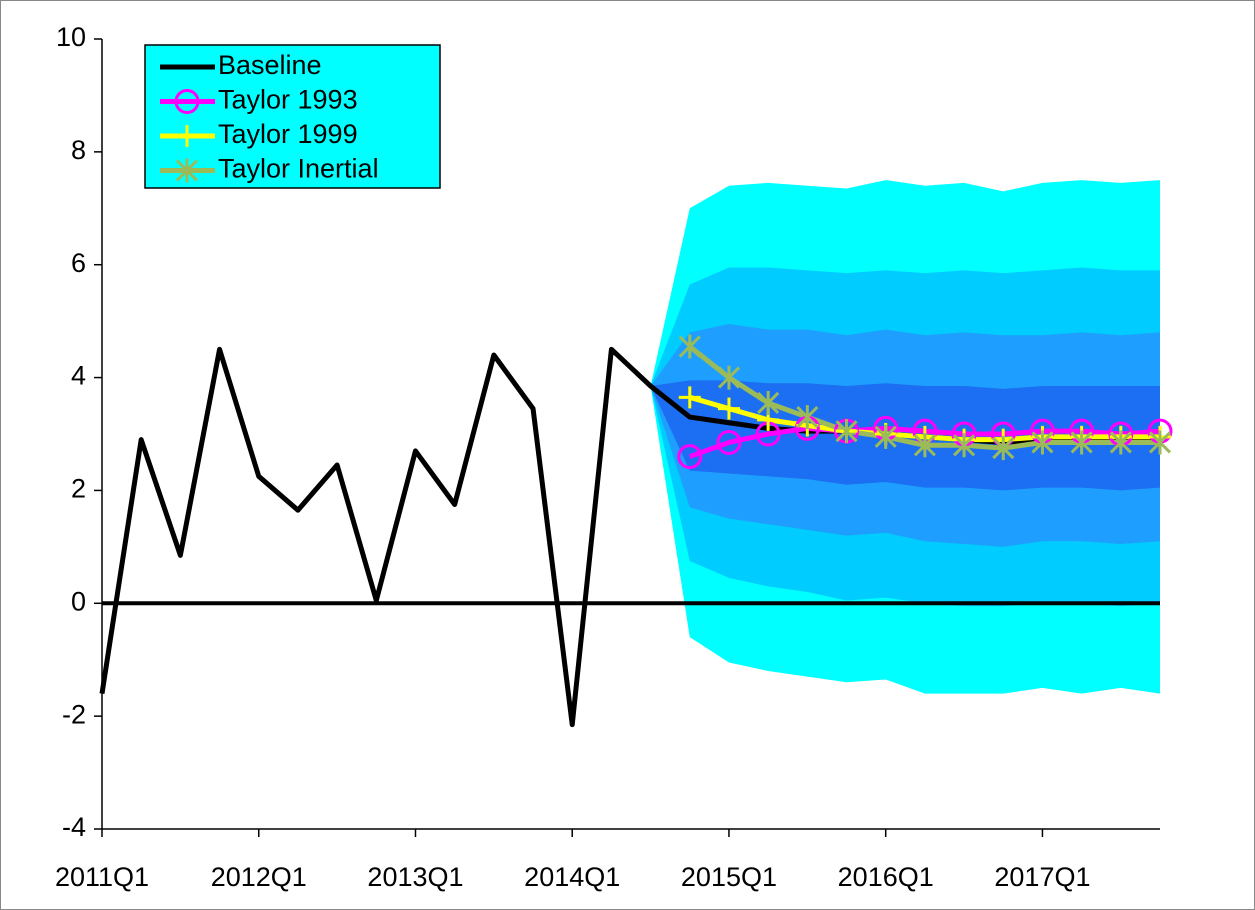  I want to click on x-tick-label: 2011Q1, so click(102, 877).